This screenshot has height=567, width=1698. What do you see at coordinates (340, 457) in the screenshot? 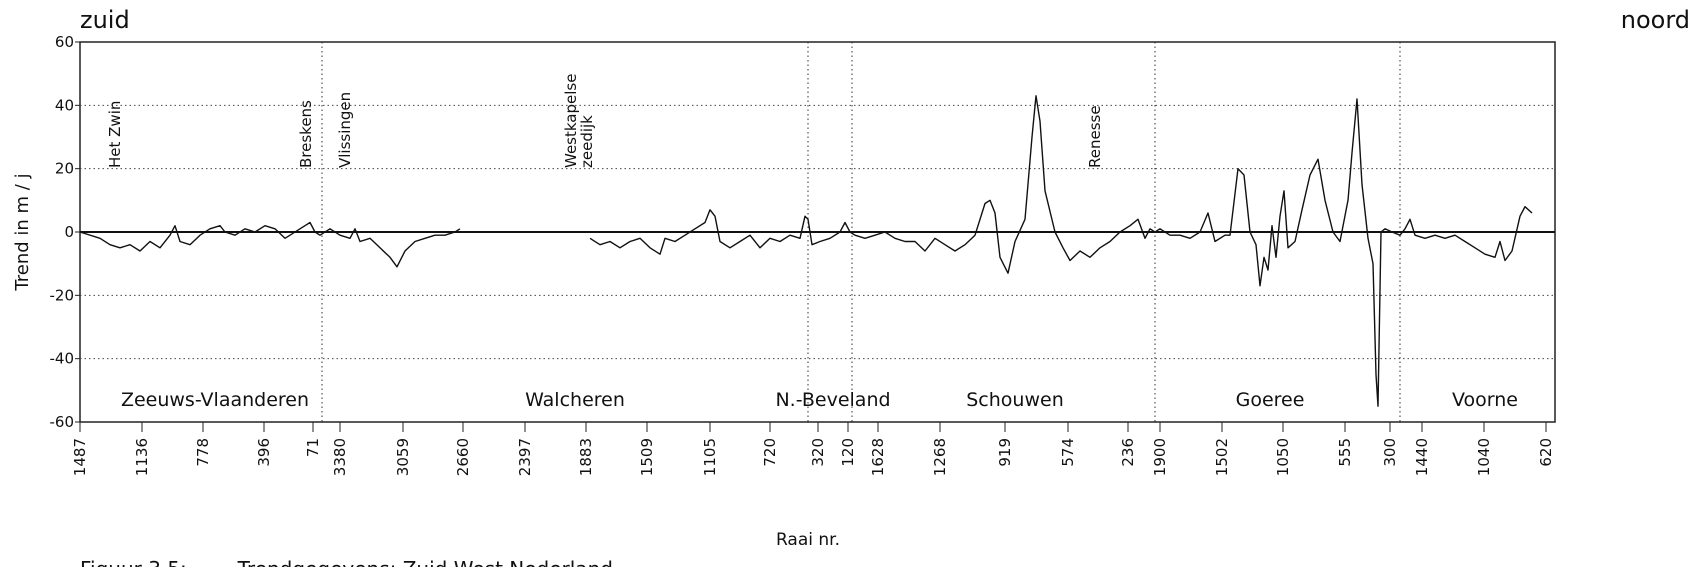
I see `x-tick-label: 3380` at bounding box center [340, 457].